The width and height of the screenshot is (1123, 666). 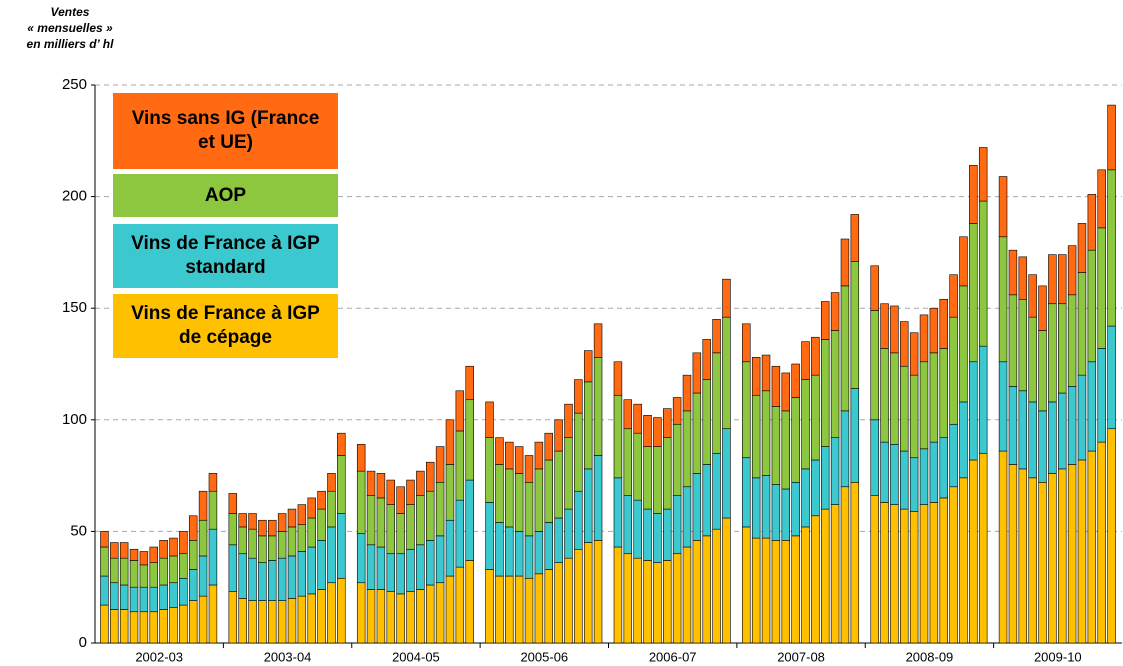 What do you see at coordinates (74, 196) in the screenshot?
I see `y-tick-label: 200` at bounding box center [74, 196].